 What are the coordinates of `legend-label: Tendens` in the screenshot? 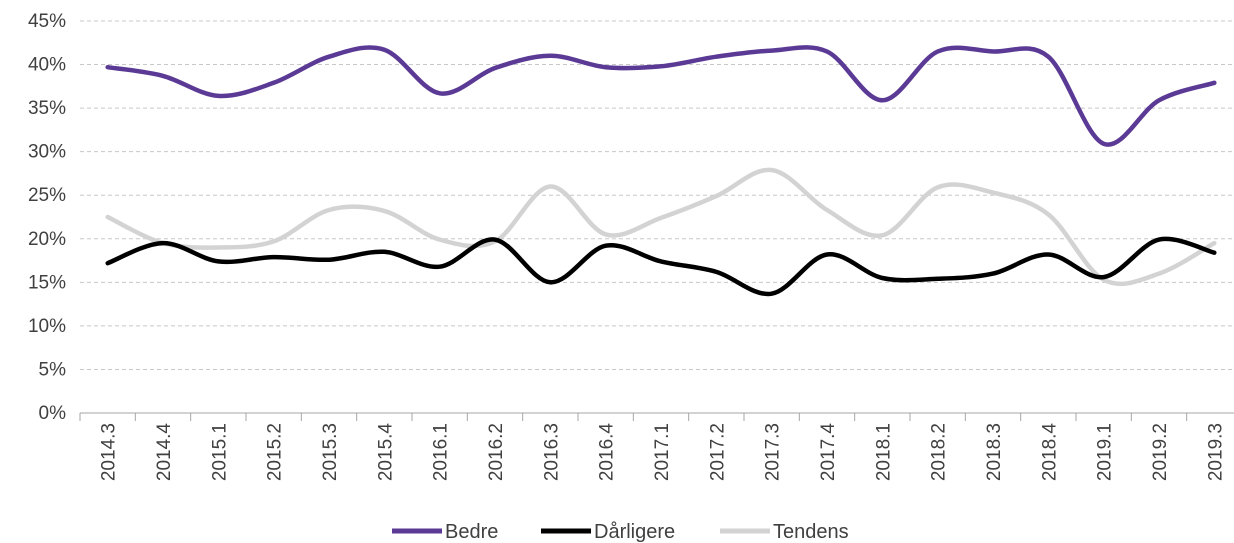 It's located at (811, 532).